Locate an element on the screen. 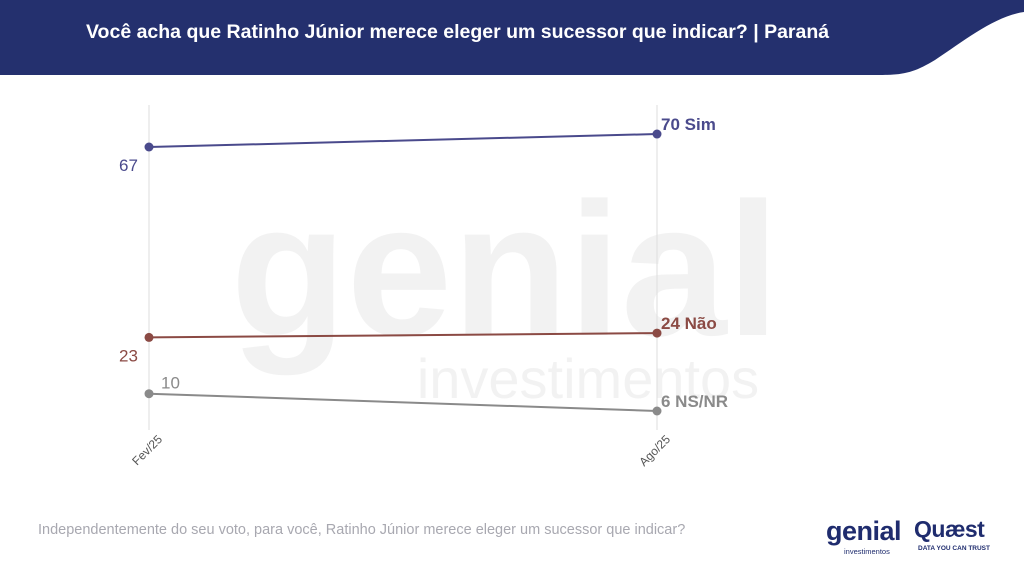 The height and width of the screenshot is (576, 1024). genial-logo: genial investimentos is located at coordinates (867, 536).